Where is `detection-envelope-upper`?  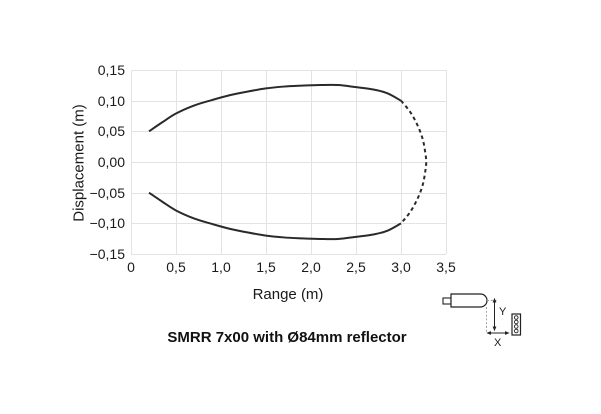 detection-envelope-upper is located at coordinates (275, 108).